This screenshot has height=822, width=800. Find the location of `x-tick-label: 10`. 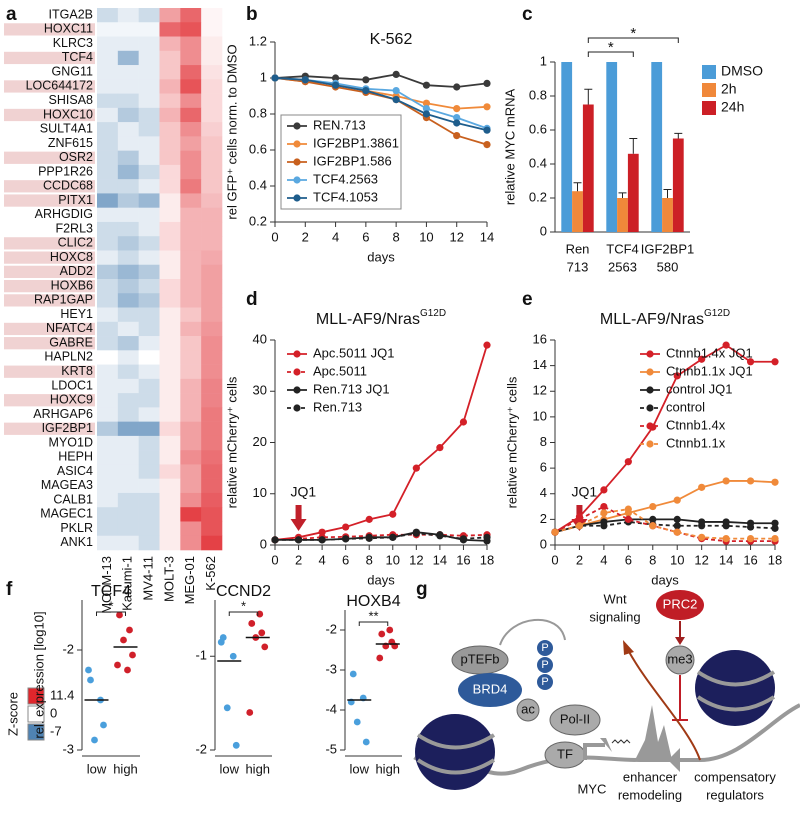

x-tick-label: 10 is located at coordinates (393, 559).